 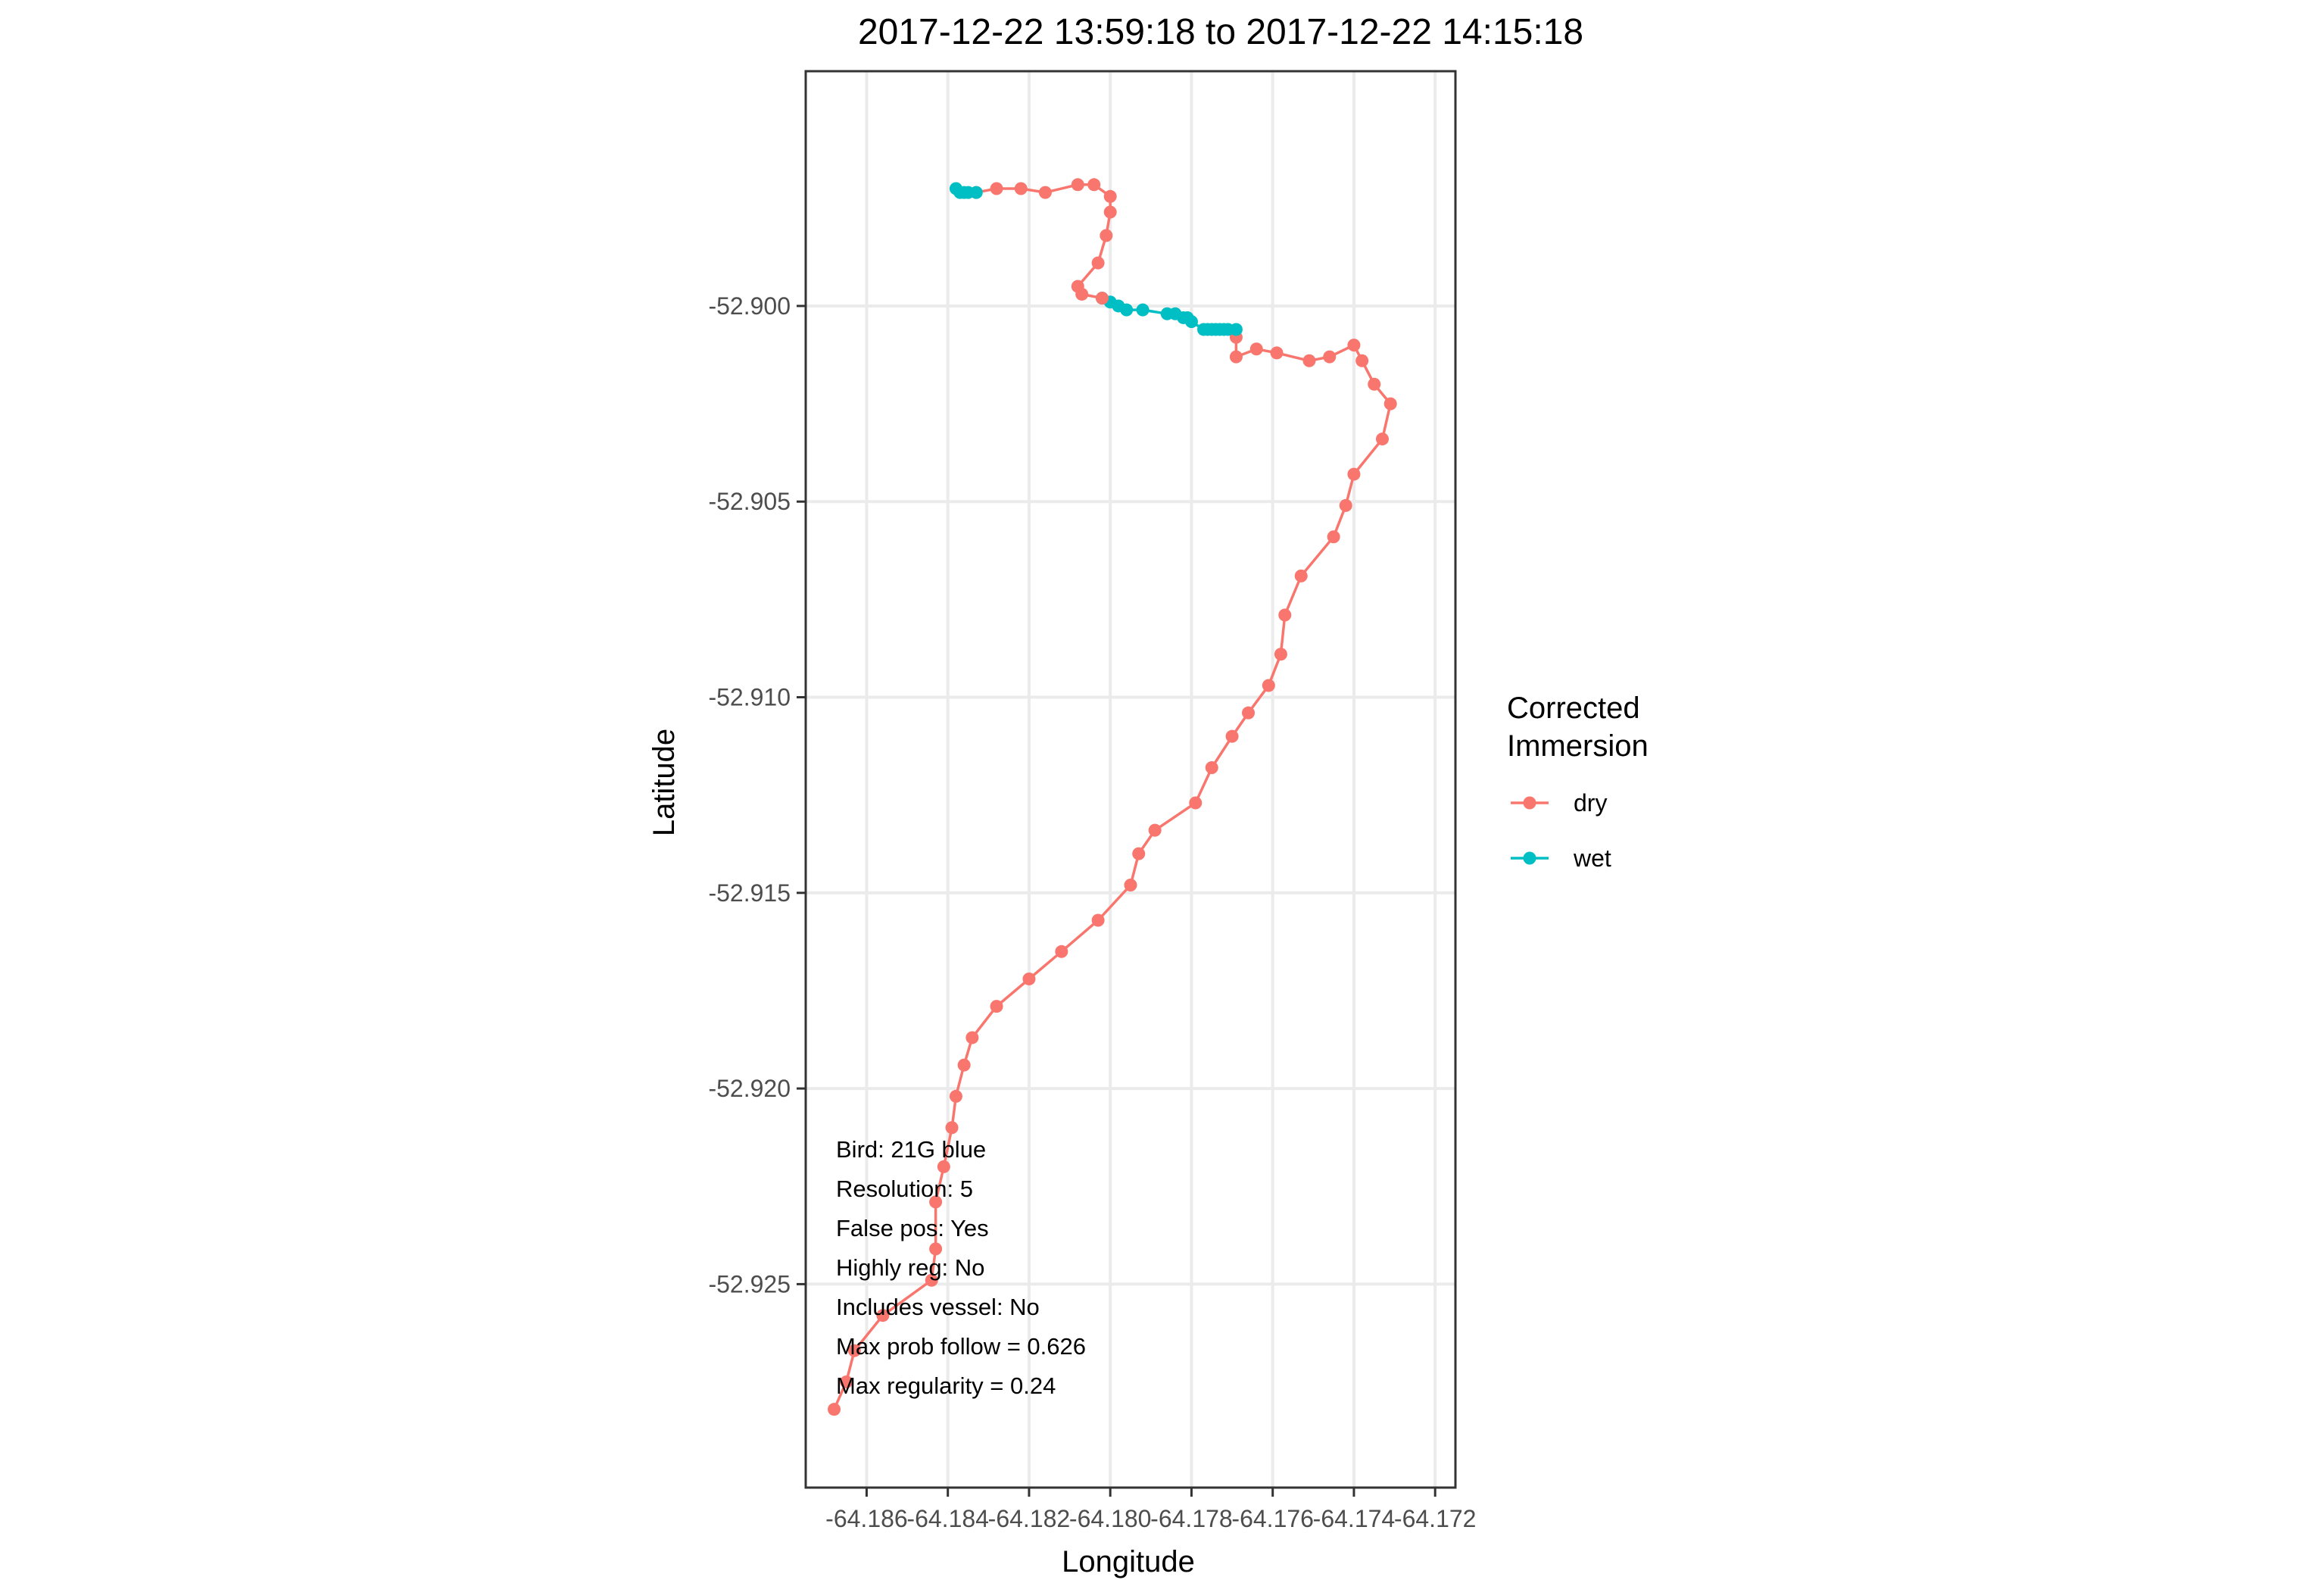 I want to click on x-axis-title: Longitude, so click(x=1128, y=1561).